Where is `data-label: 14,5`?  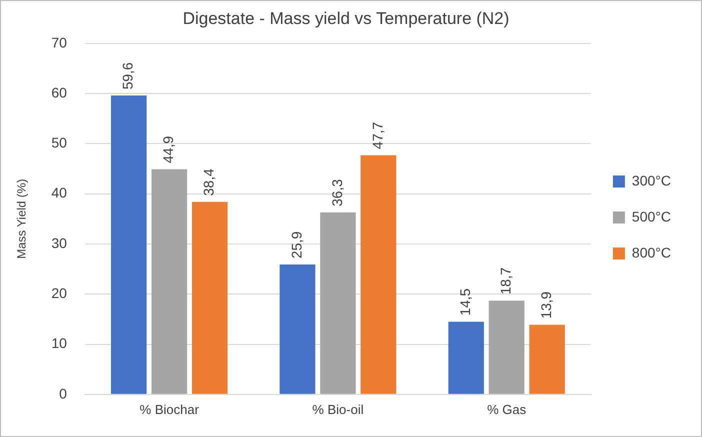 data-label: 14,5 is located at coordinates (464, 302).